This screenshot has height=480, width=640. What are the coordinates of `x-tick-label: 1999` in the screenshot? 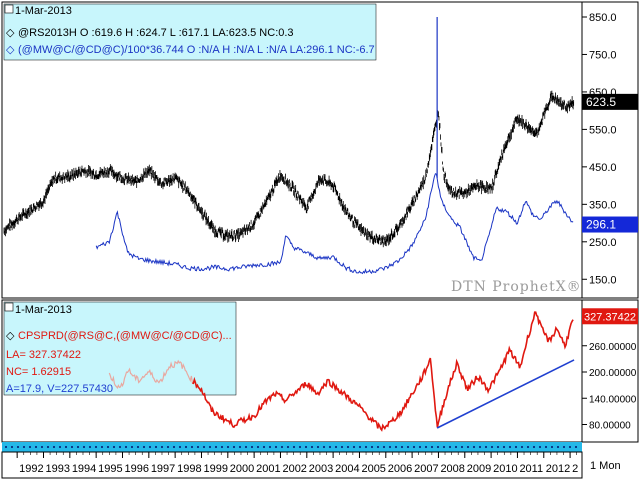 It's located at (215, 469).